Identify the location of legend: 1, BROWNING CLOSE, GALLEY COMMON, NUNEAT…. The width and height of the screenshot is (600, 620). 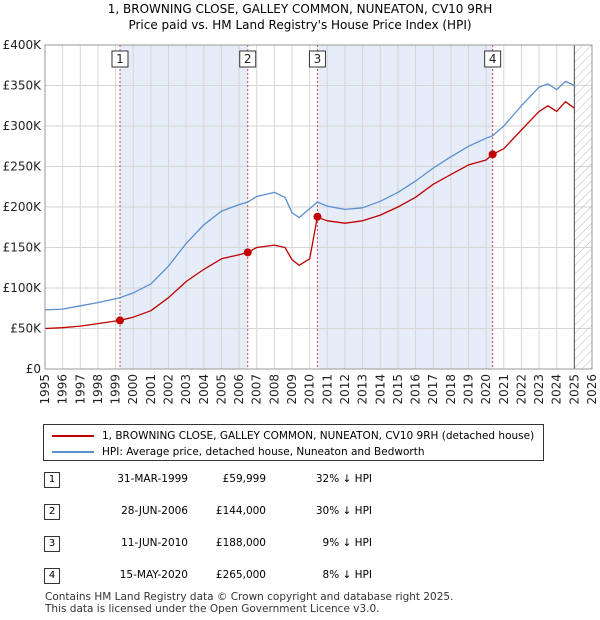
(293, 442).